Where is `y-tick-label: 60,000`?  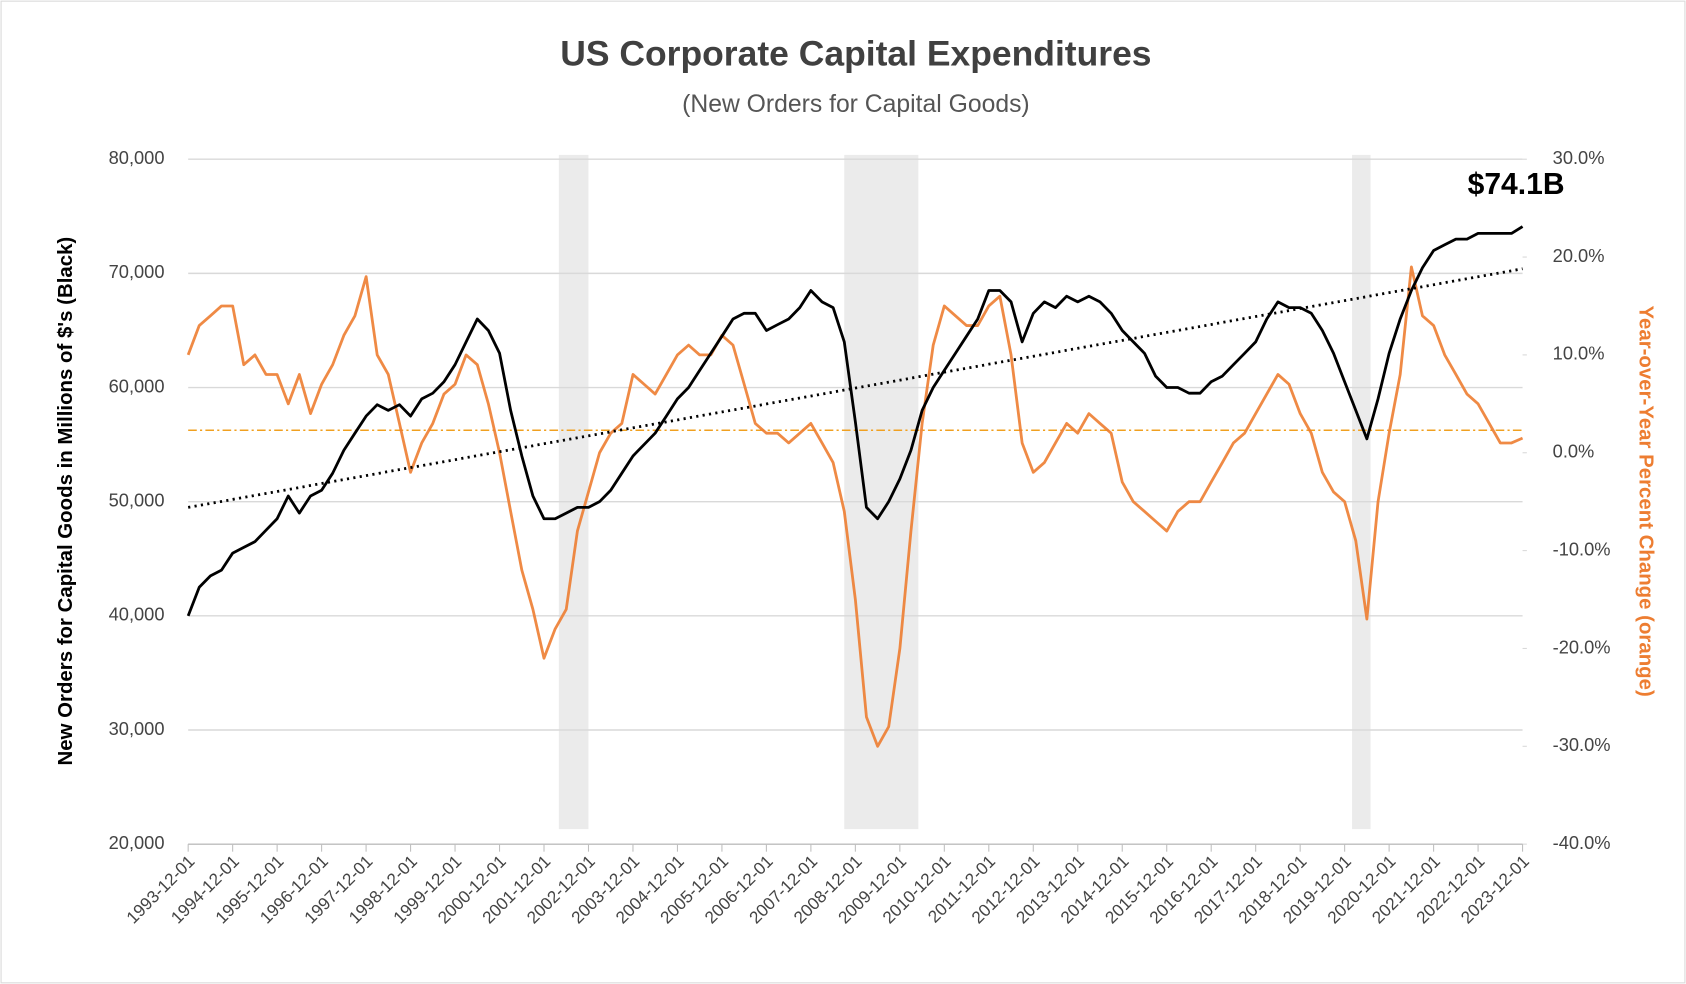
y-tick-label: 60,000 is located at coordinates (137, 385).